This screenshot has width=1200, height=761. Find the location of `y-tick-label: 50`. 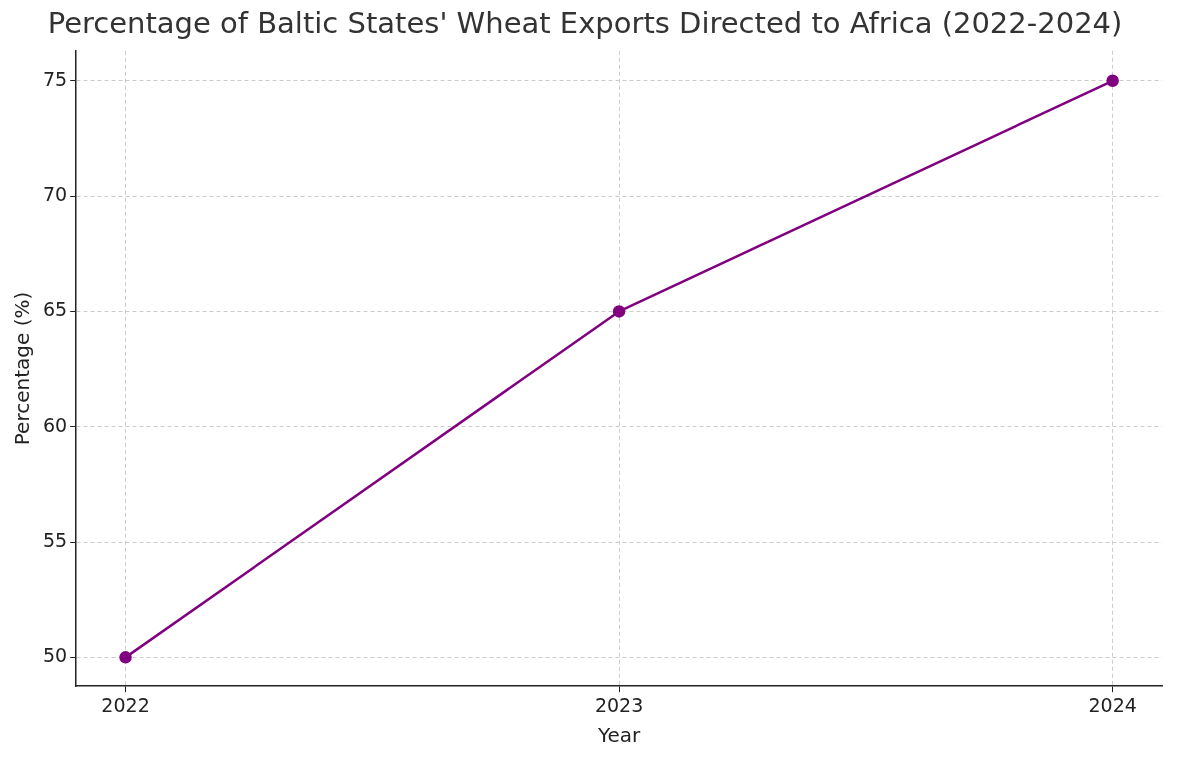

y-tick-label: 50 is located at coordinates (55, 655).